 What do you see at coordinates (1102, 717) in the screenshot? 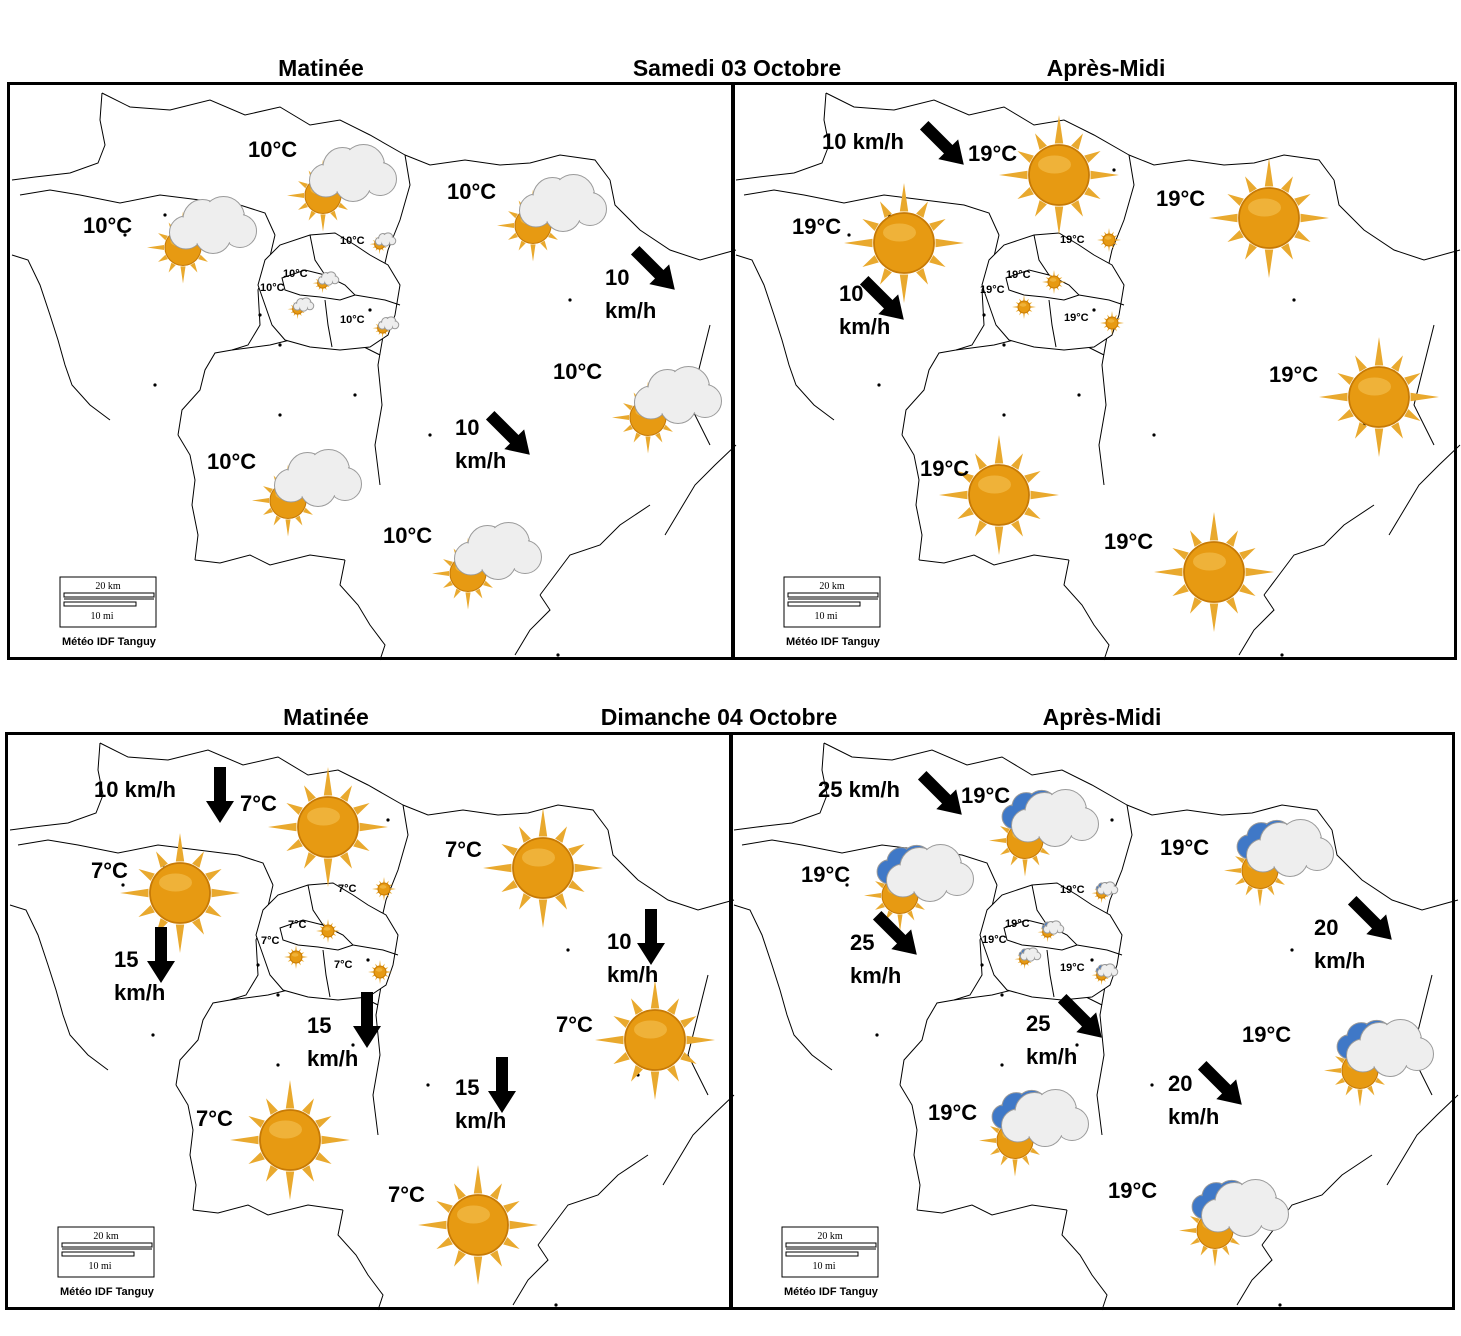
I see `day2-afternoon-label: Après-Midi` at bounding box center [1102, 717].